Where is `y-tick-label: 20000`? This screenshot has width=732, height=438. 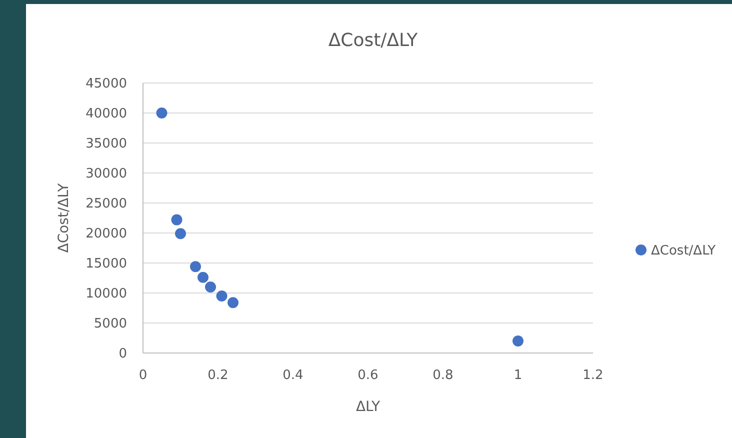 y-tick-label: 20000 is located at coordinates (106, 234).